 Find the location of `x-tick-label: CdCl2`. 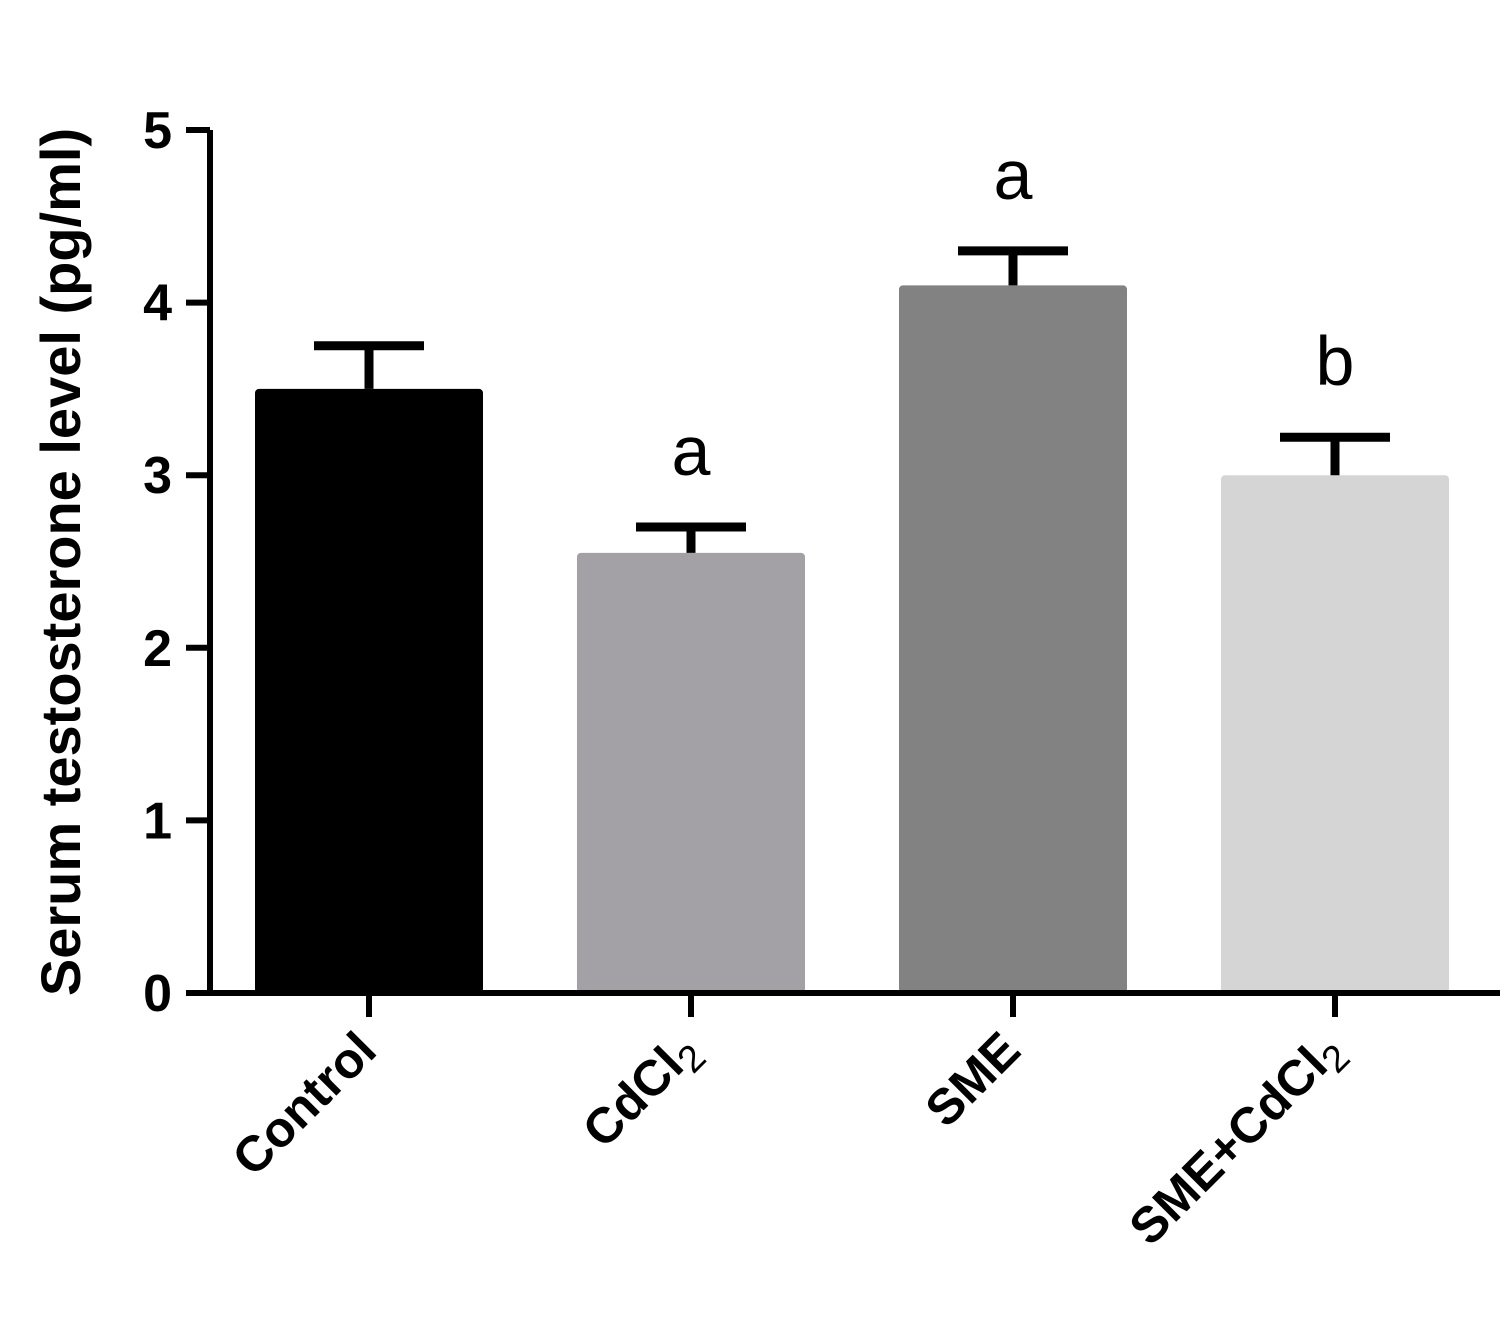

x-tick-label: CdCl2 is located at coordinates (643, 1092).